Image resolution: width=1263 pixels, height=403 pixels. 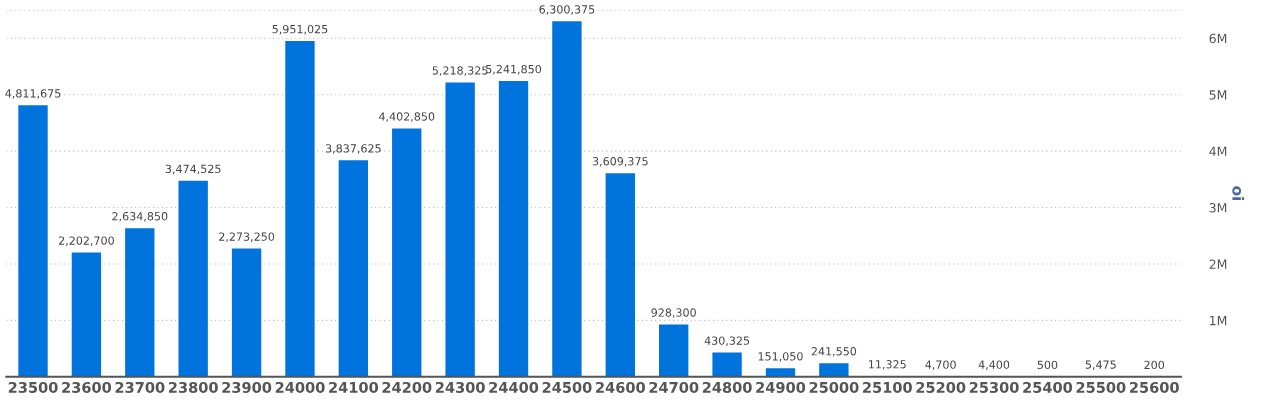 I want to click on y-tick-label: 6M, so click(x=1218, y=38).